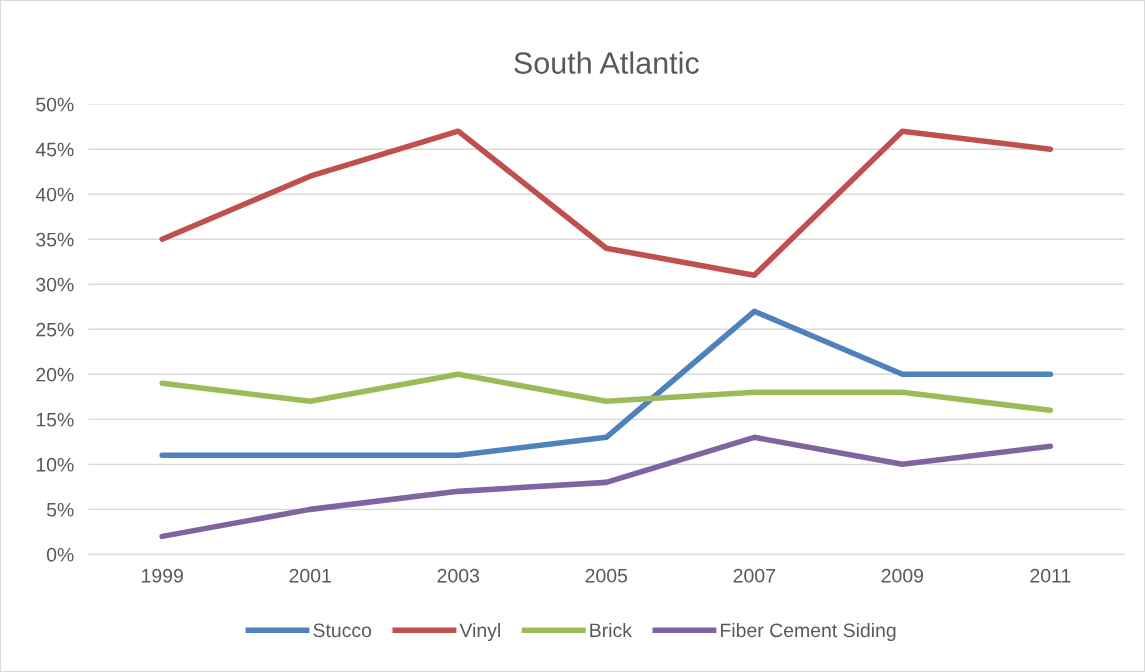 This screenshot has height=672, width=1145. What do you see at coordinates (60, 554) in the screenshot?
I see `y-tick-label: 0%` at bounding box center [60, 554].